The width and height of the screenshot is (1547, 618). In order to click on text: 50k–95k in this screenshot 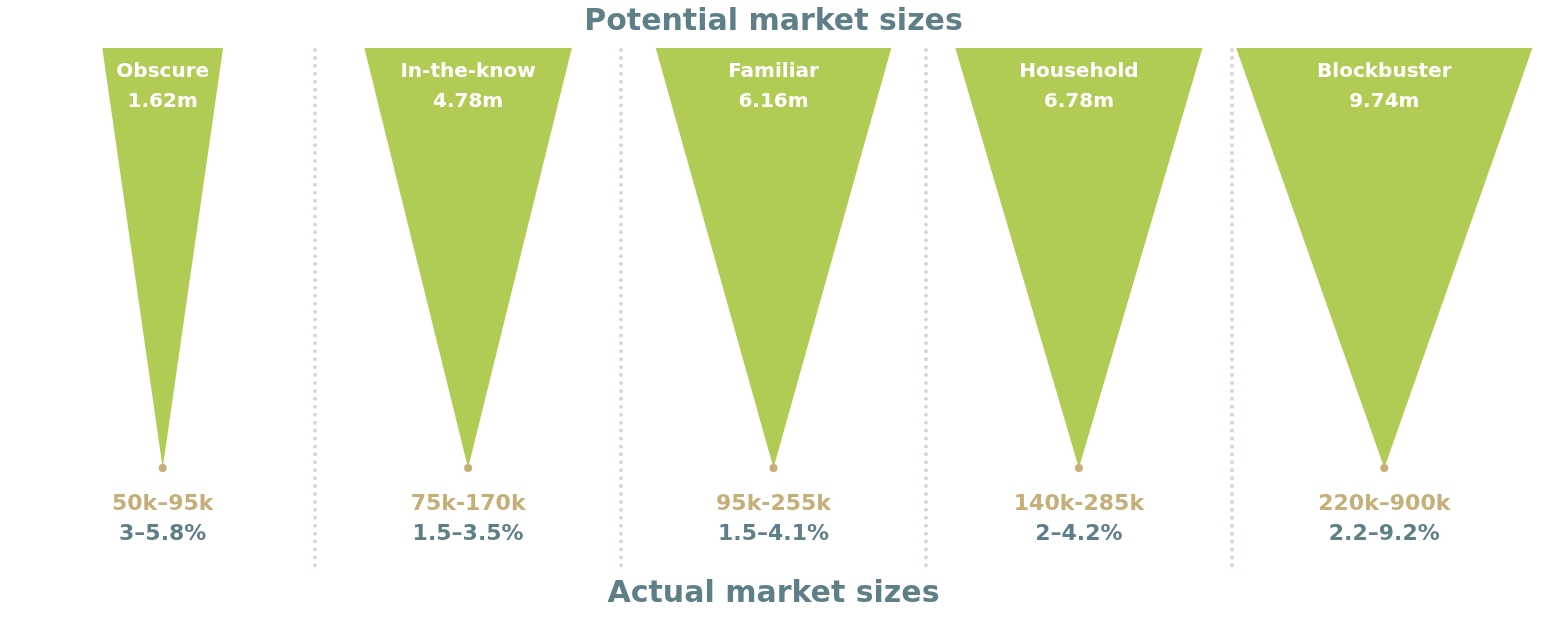, I will do `click(162, 502)`.